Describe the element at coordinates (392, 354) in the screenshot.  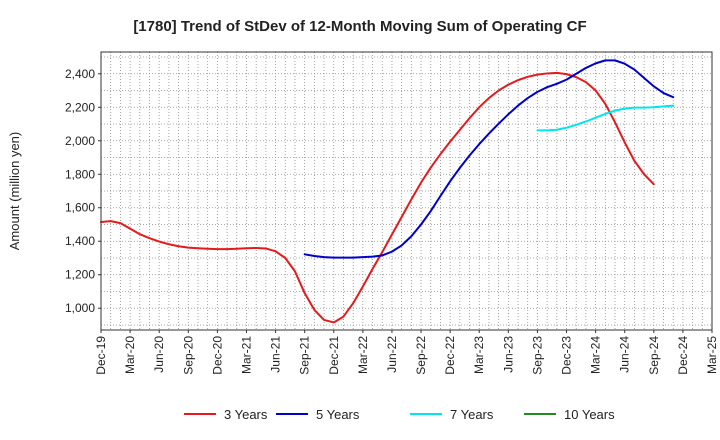
I see `x-tick-label: Jun-22` at that location.